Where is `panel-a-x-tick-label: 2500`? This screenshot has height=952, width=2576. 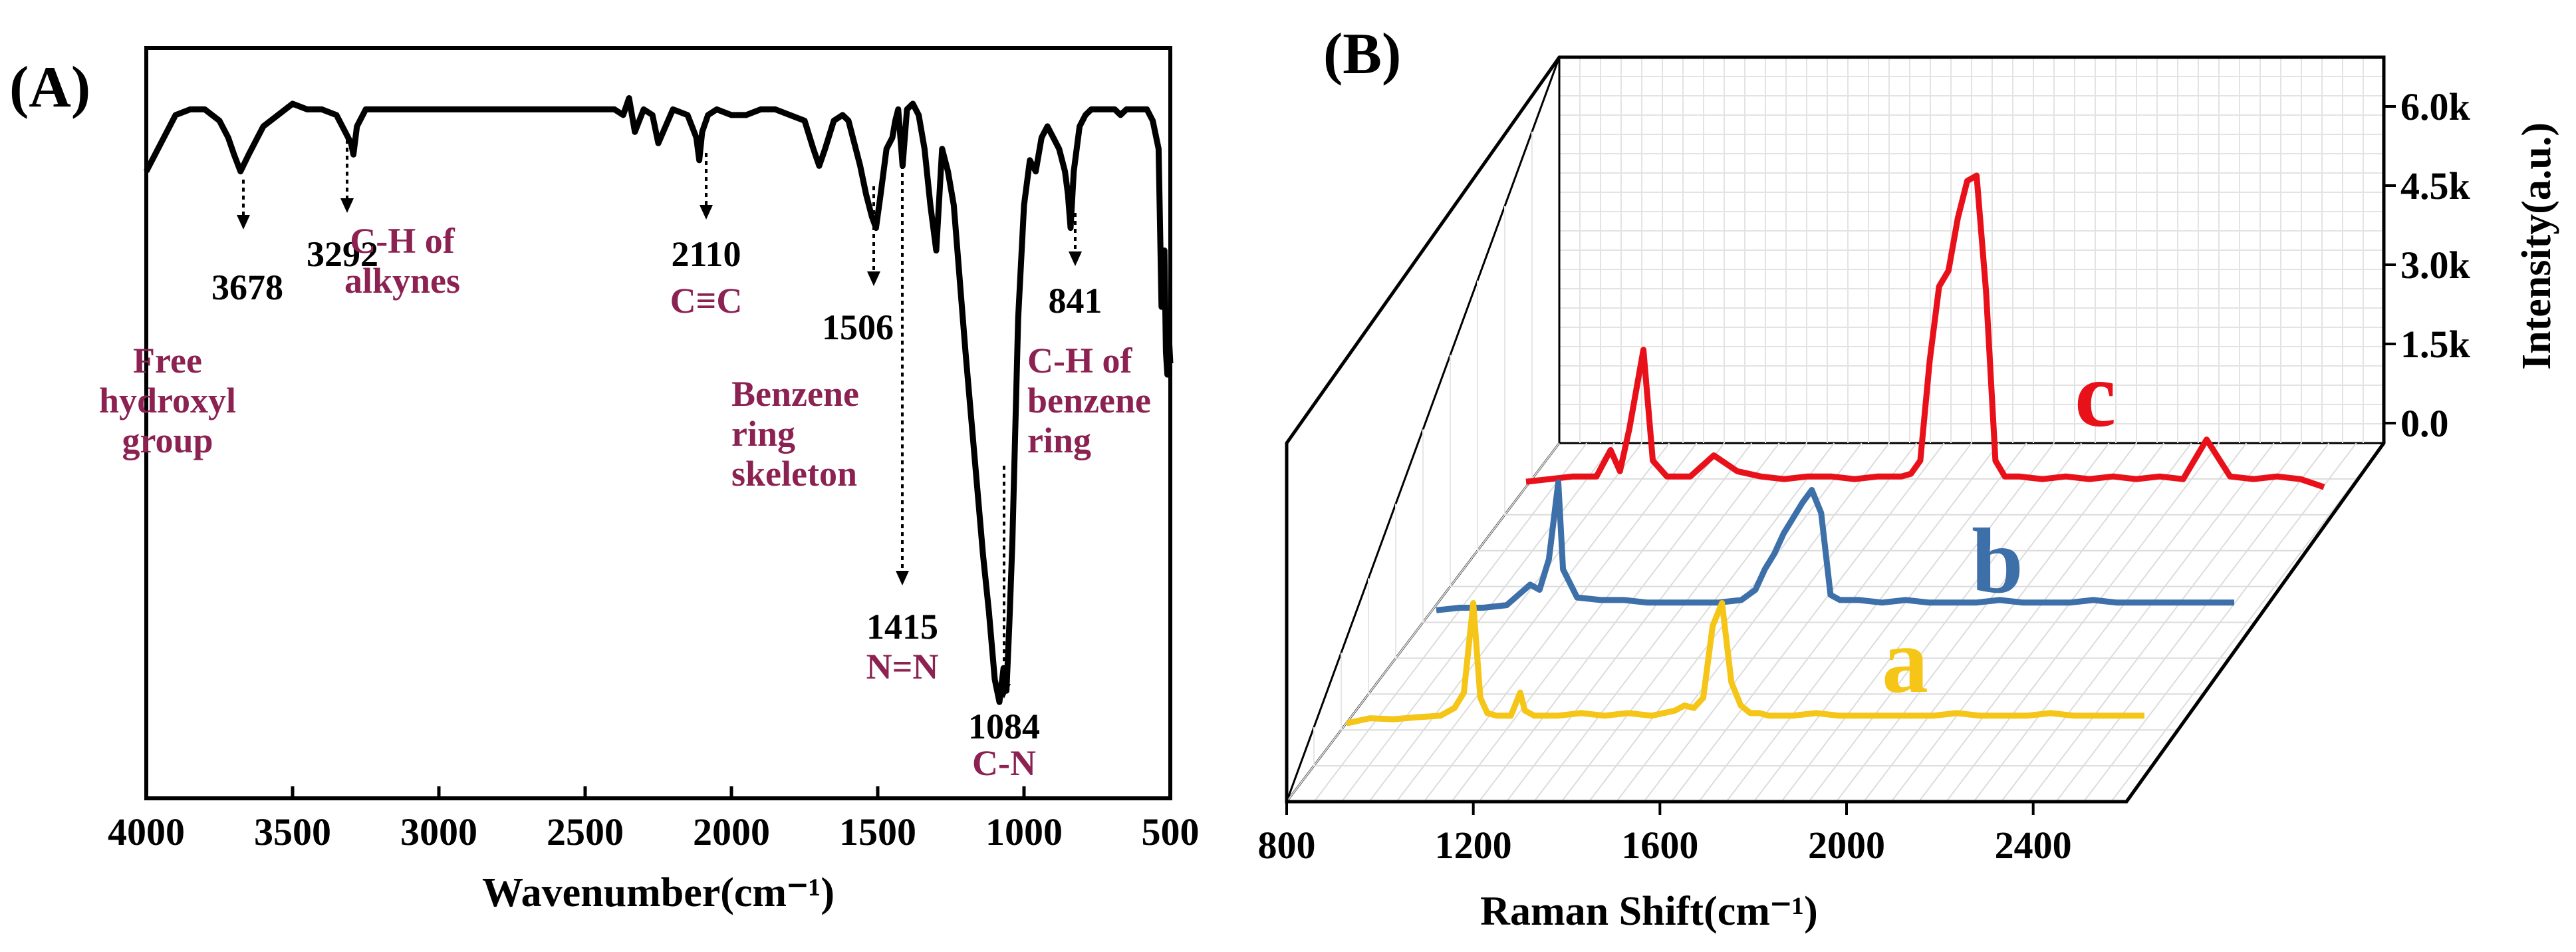
panel-a-x-tick-label: 2500 is located at coordinates (585, 832).